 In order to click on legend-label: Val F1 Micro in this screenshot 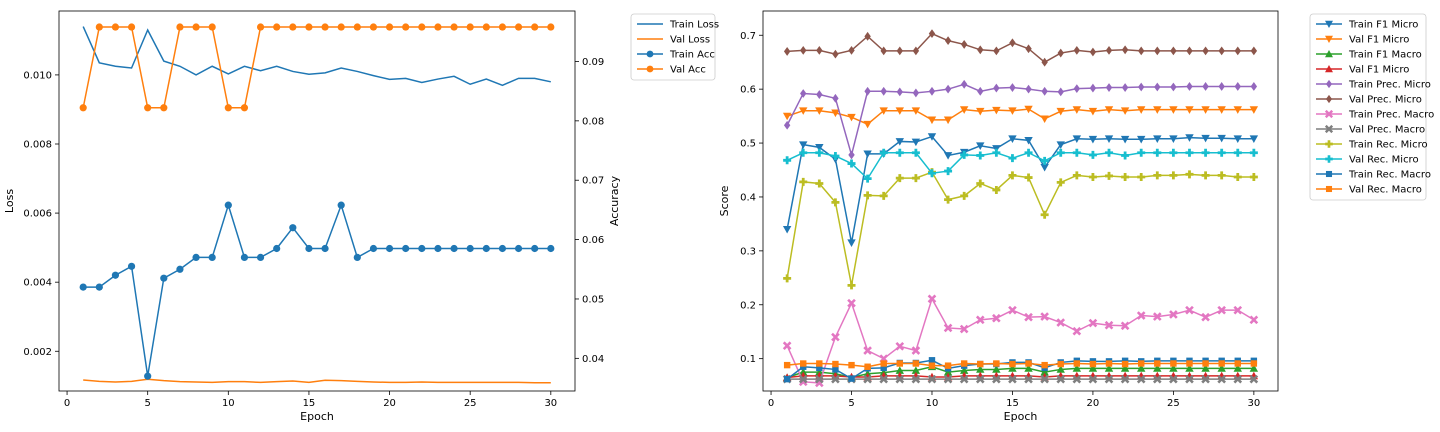, I will do `click(1379, 40)`.